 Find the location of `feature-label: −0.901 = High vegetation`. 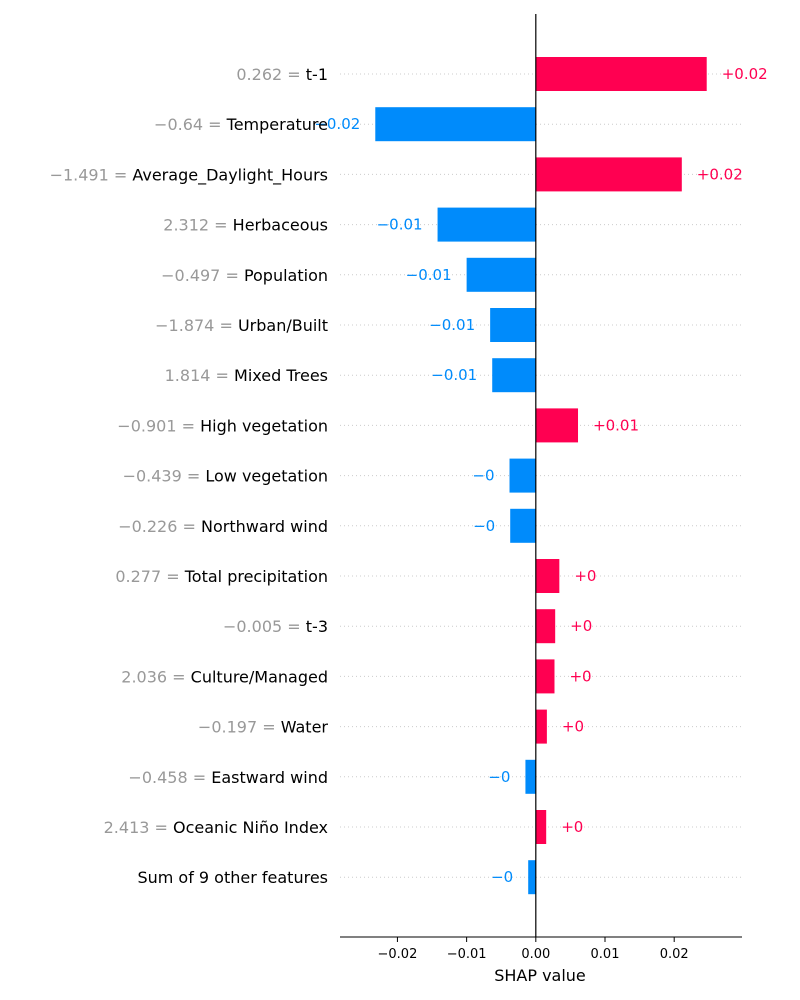

feature-label: −0.901 = High vegetation is located at coordinates (222, 425).